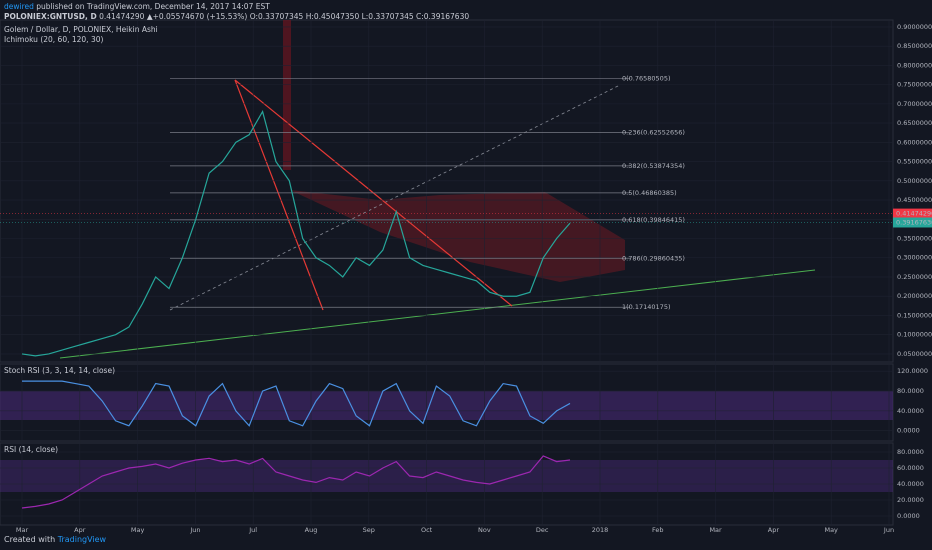  Describe the element at coordinates (910, 468) in the screenshot. I see `y-tick-label: 60.0000` at that location.